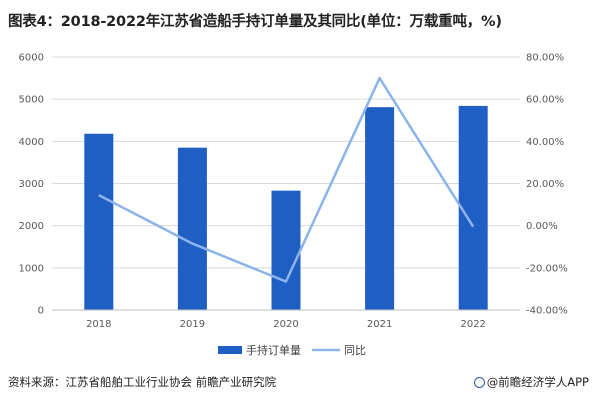 This screenshot has height=402, width=597. What do you see at coordinates (547, 311) in the screenshot?
I see `right-tick-label: -40.00%` at bounding box center [547, 311].